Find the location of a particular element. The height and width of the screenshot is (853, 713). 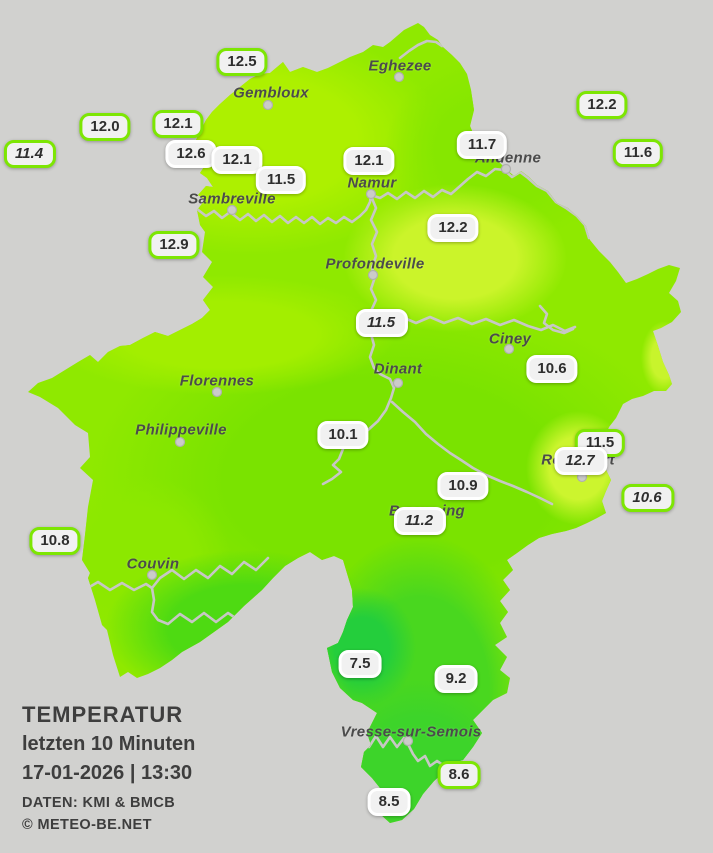

temperature-label: 8.6 is located at coordinates (459, 775).